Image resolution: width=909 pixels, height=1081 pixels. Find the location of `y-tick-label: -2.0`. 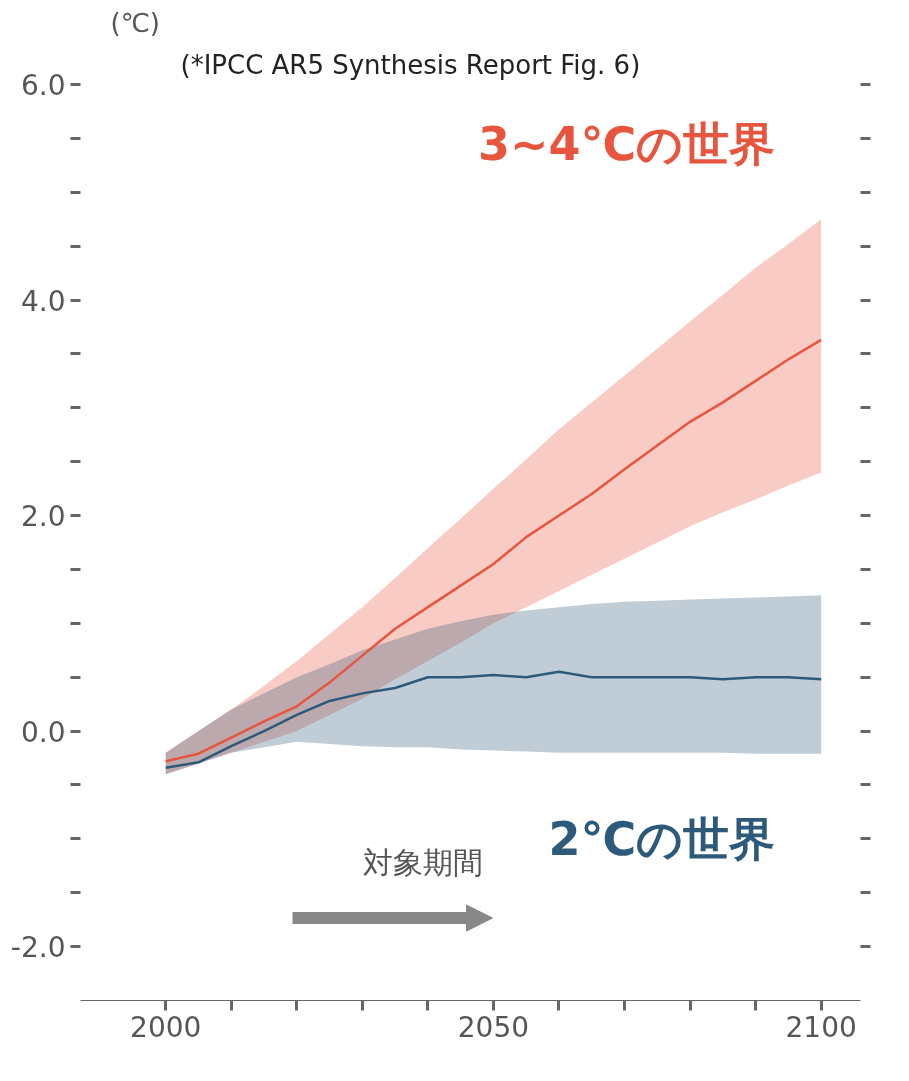

y-tick-label: -2.0 is located at coordinates (38, 948).